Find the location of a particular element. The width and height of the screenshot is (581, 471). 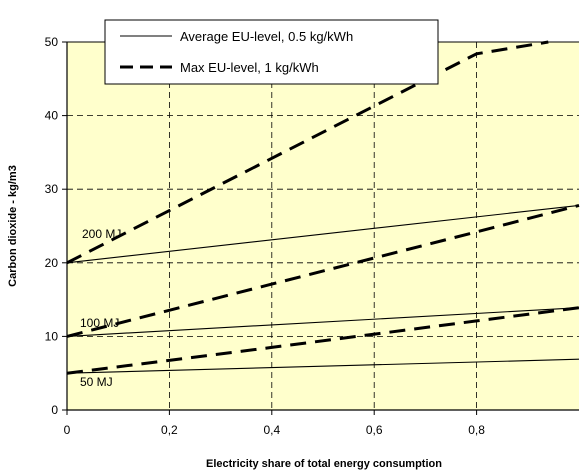

series-line-50mj-solid is located at coordinates (323, 366).